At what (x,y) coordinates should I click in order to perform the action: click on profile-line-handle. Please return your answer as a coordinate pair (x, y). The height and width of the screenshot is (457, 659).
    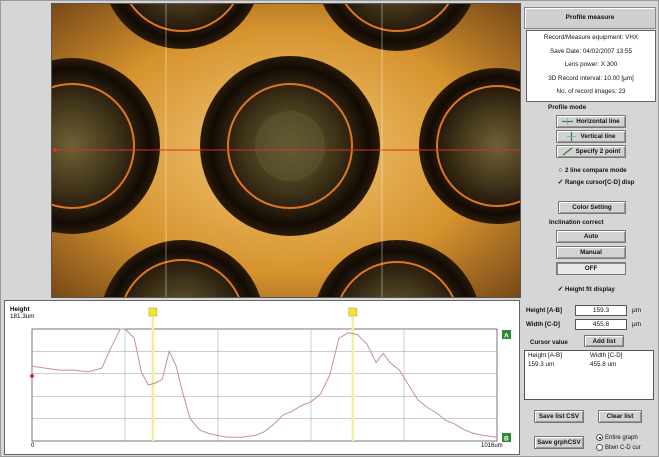
    Looking at the image, I should click on (55, 150).